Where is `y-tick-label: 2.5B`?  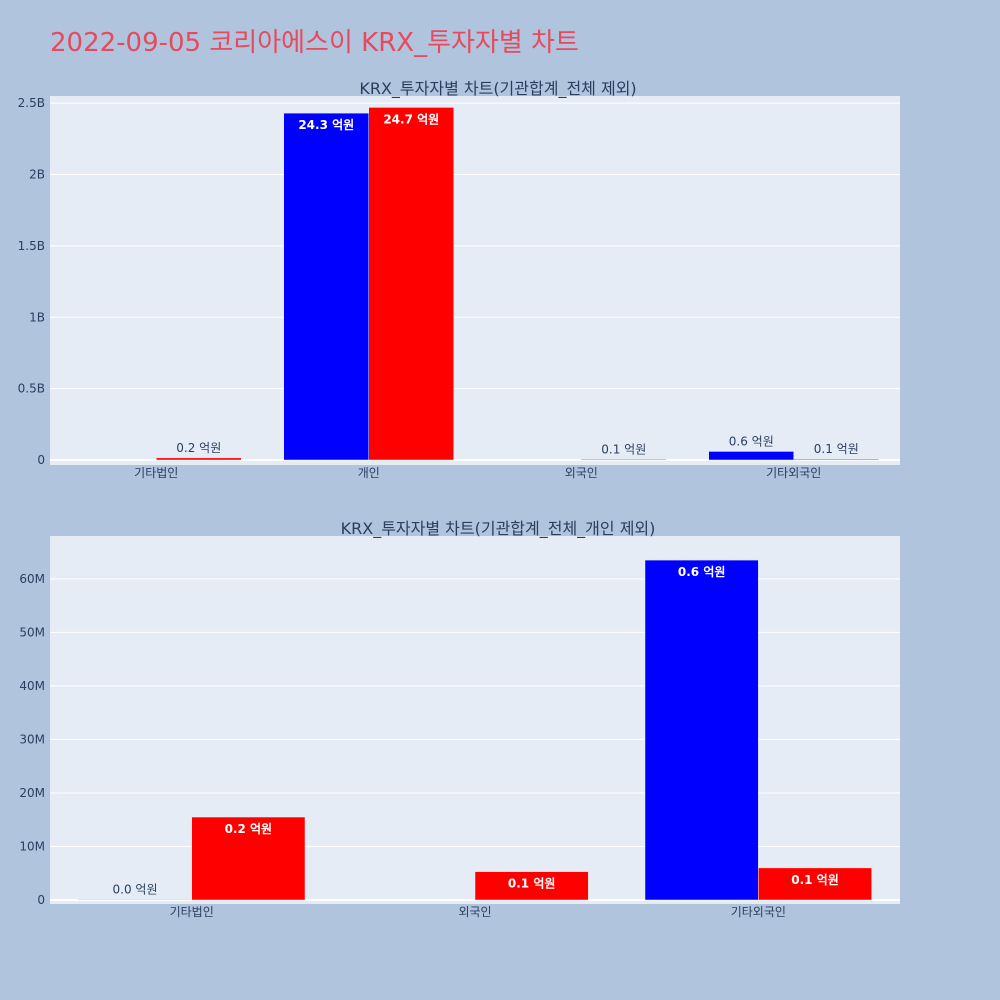 y-tick-label: 2.5B is located at coordinates (31, 103).